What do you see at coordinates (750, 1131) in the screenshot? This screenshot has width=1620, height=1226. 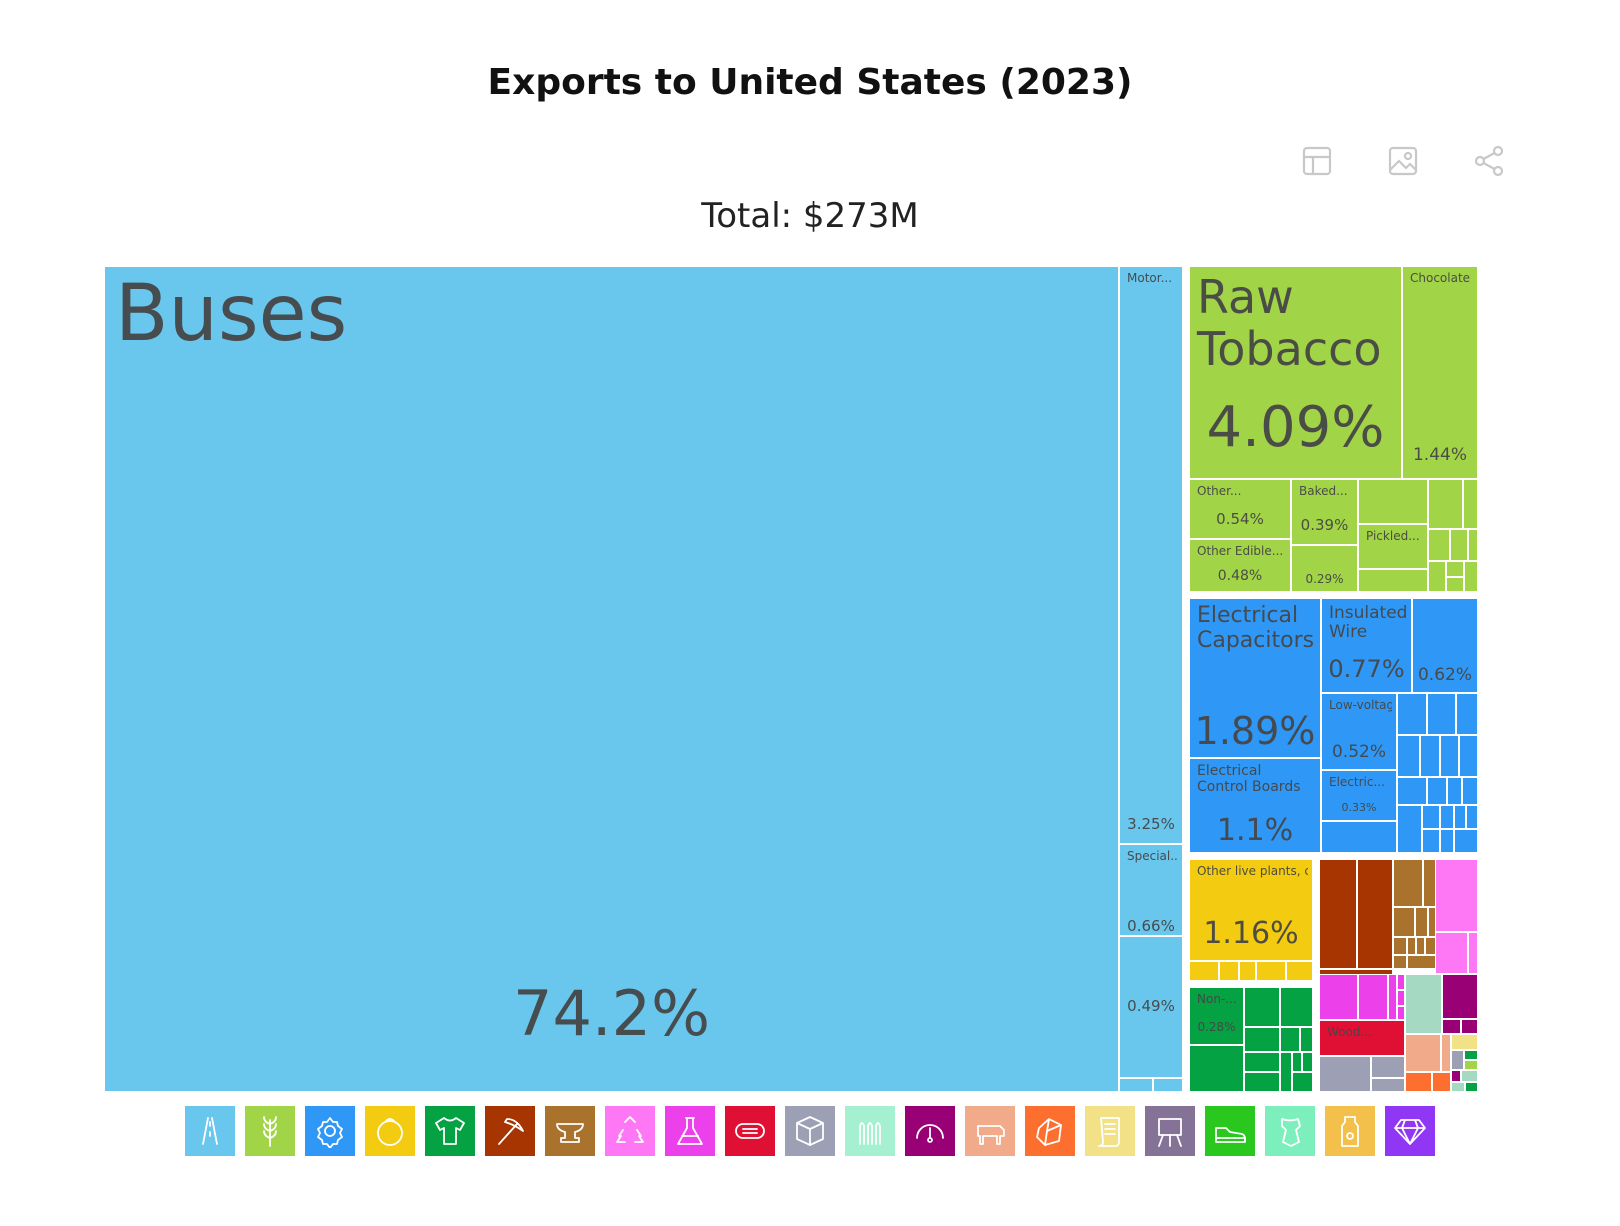 I see `animal-hides-icon` at bounding box center [750, 1131].